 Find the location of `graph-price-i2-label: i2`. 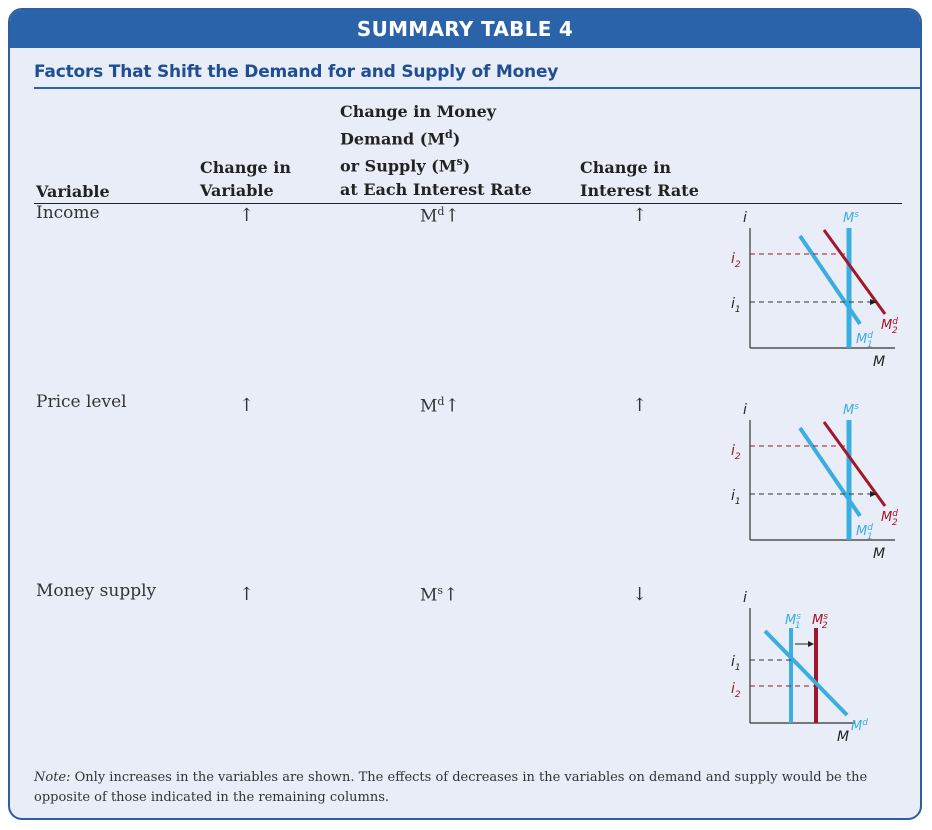

graph-price-i2-label: i2 is located at coordinates (736, 452).